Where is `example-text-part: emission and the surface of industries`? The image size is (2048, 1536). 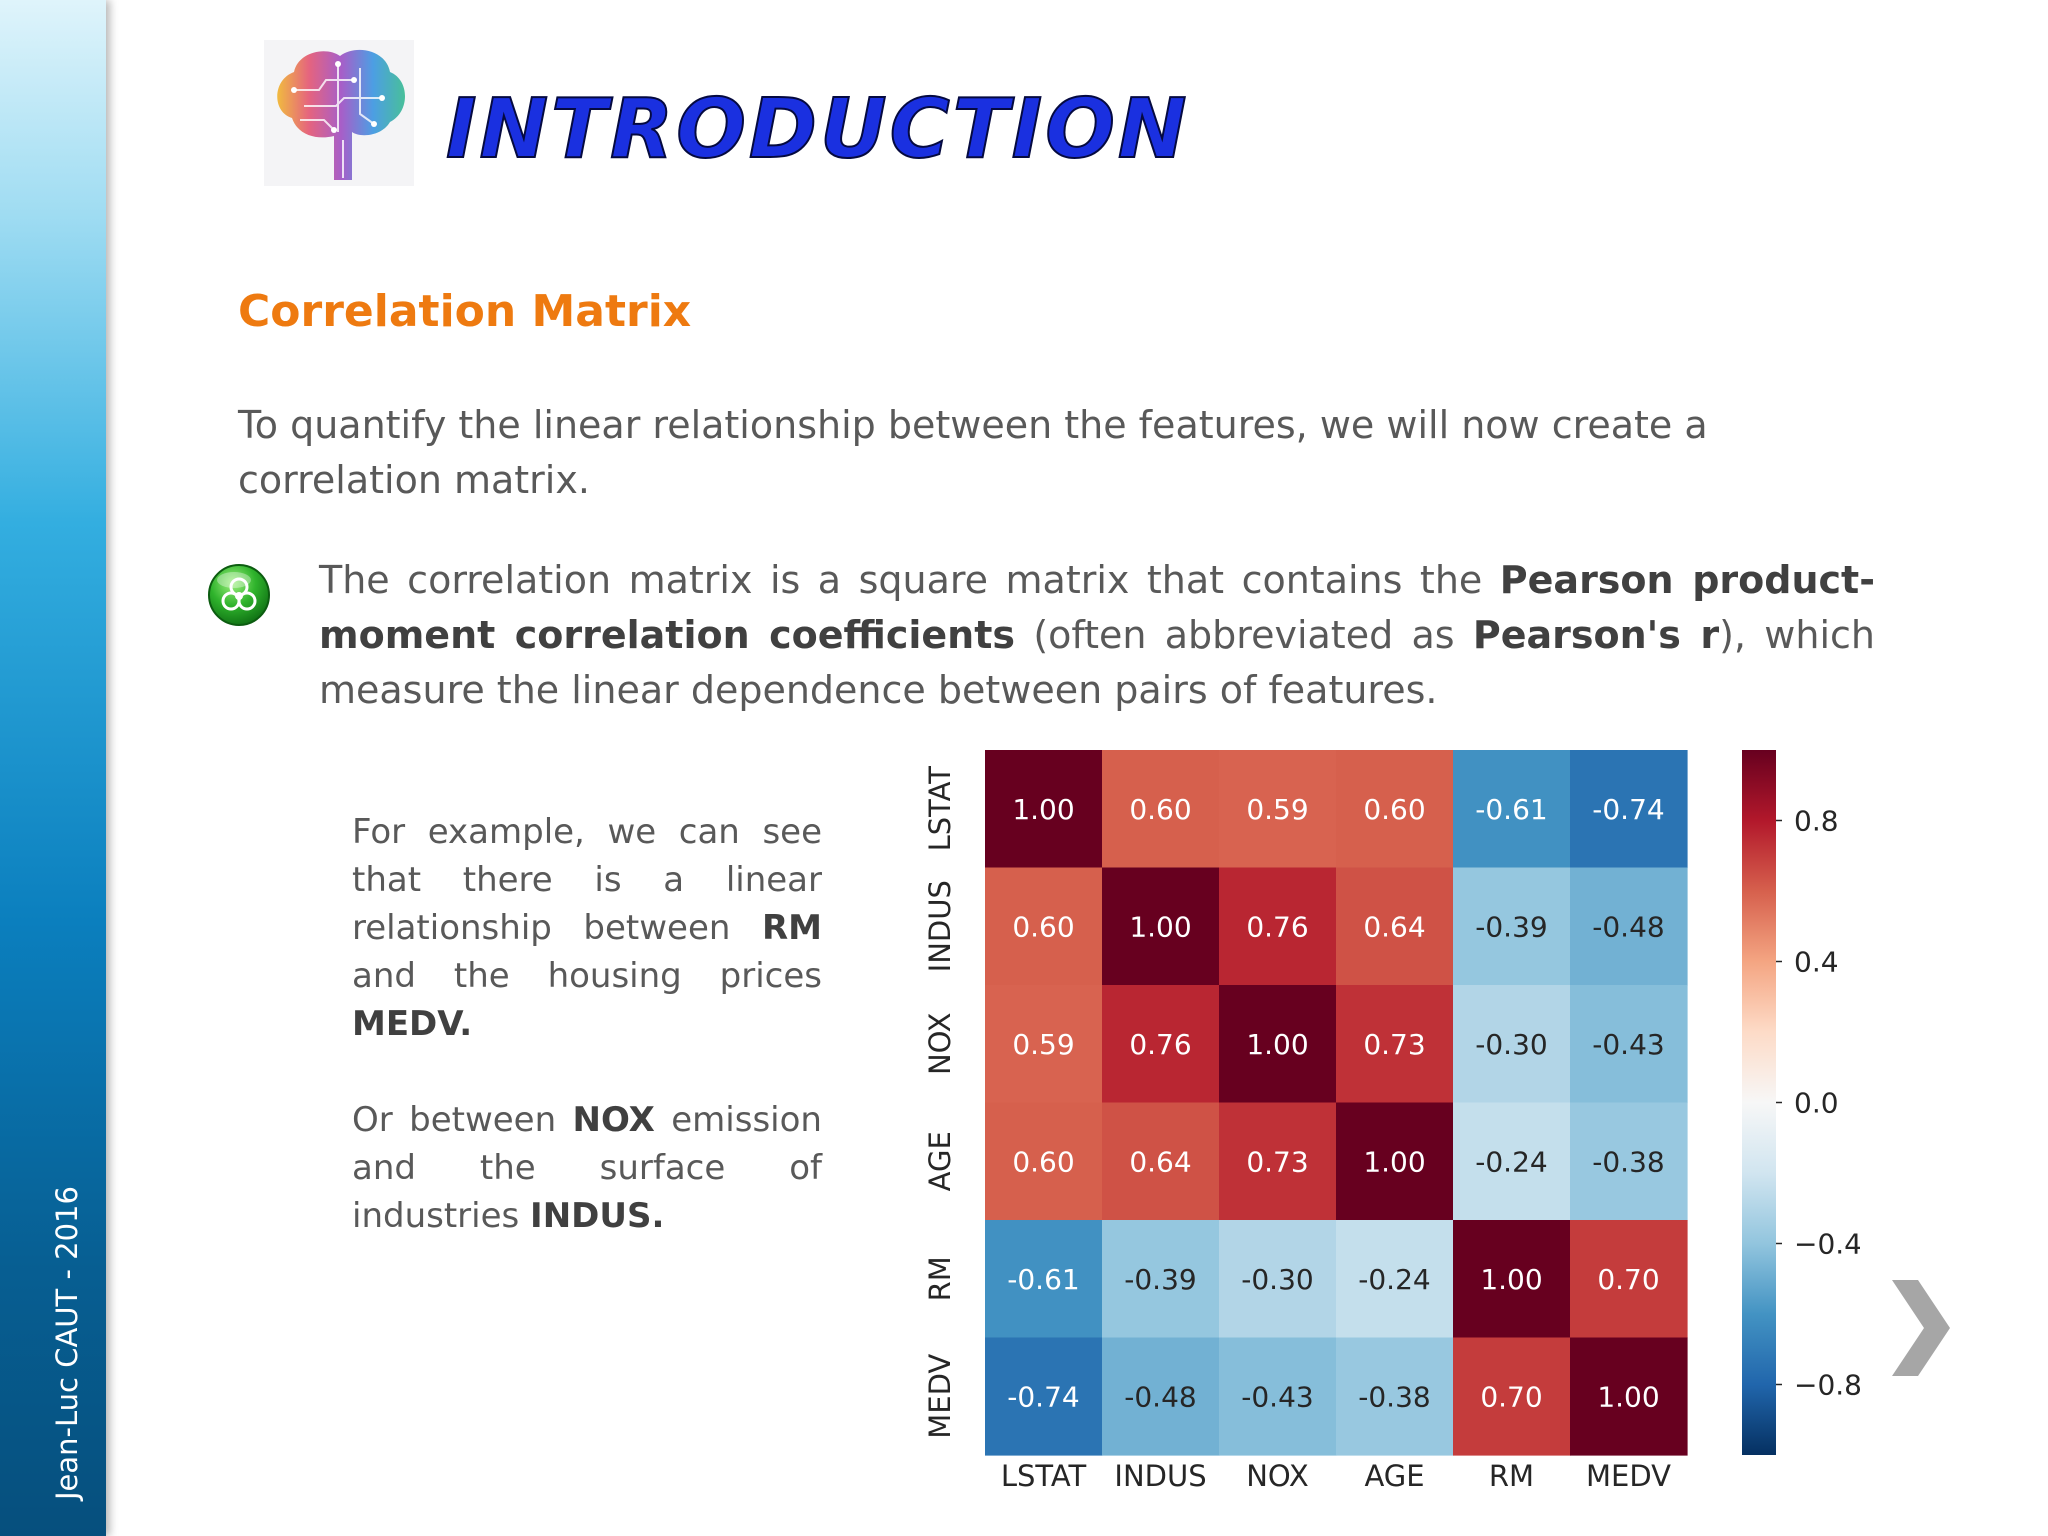 example-text-part: emission and the surface of industries is located at coordinates (587, 1168).